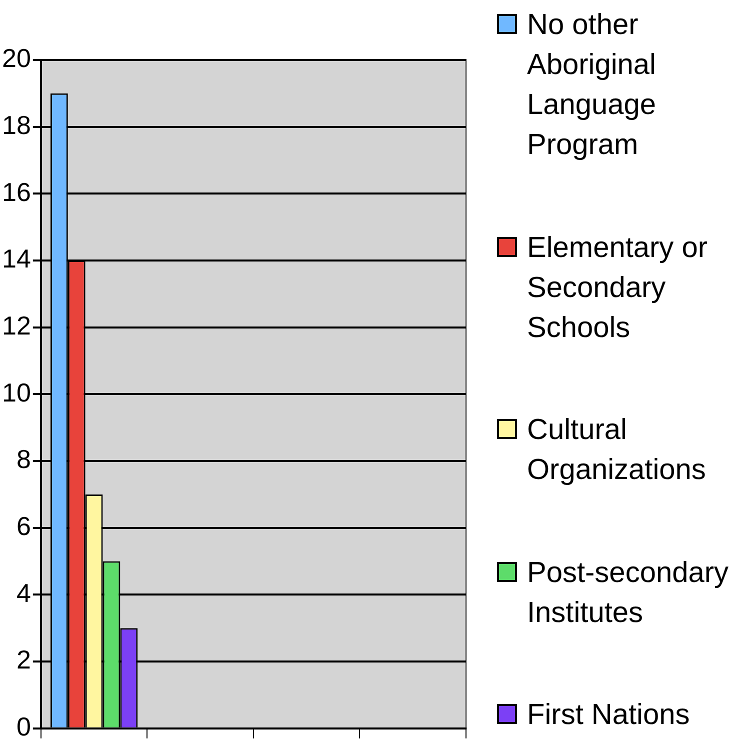  What do you see at coordinates (23, 659) in the screenshot?
I see `y-tick-label: 2` at bounding box center [23, 659].